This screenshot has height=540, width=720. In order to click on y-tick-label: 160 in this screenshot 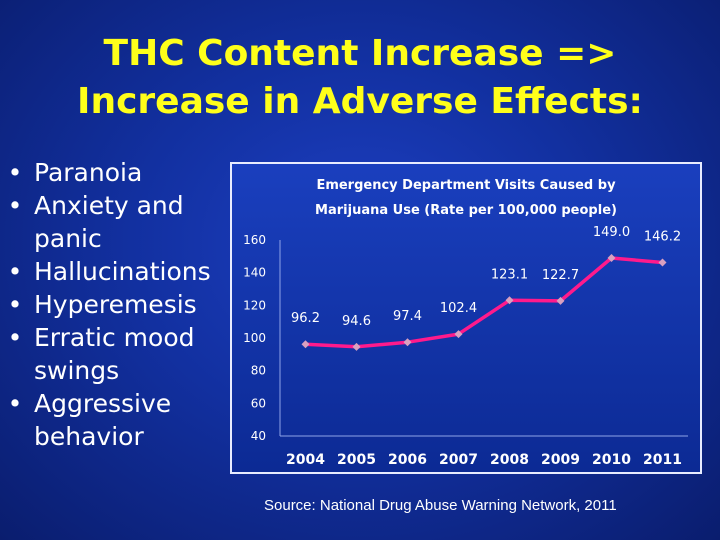, I will do `click(254, 240)`.